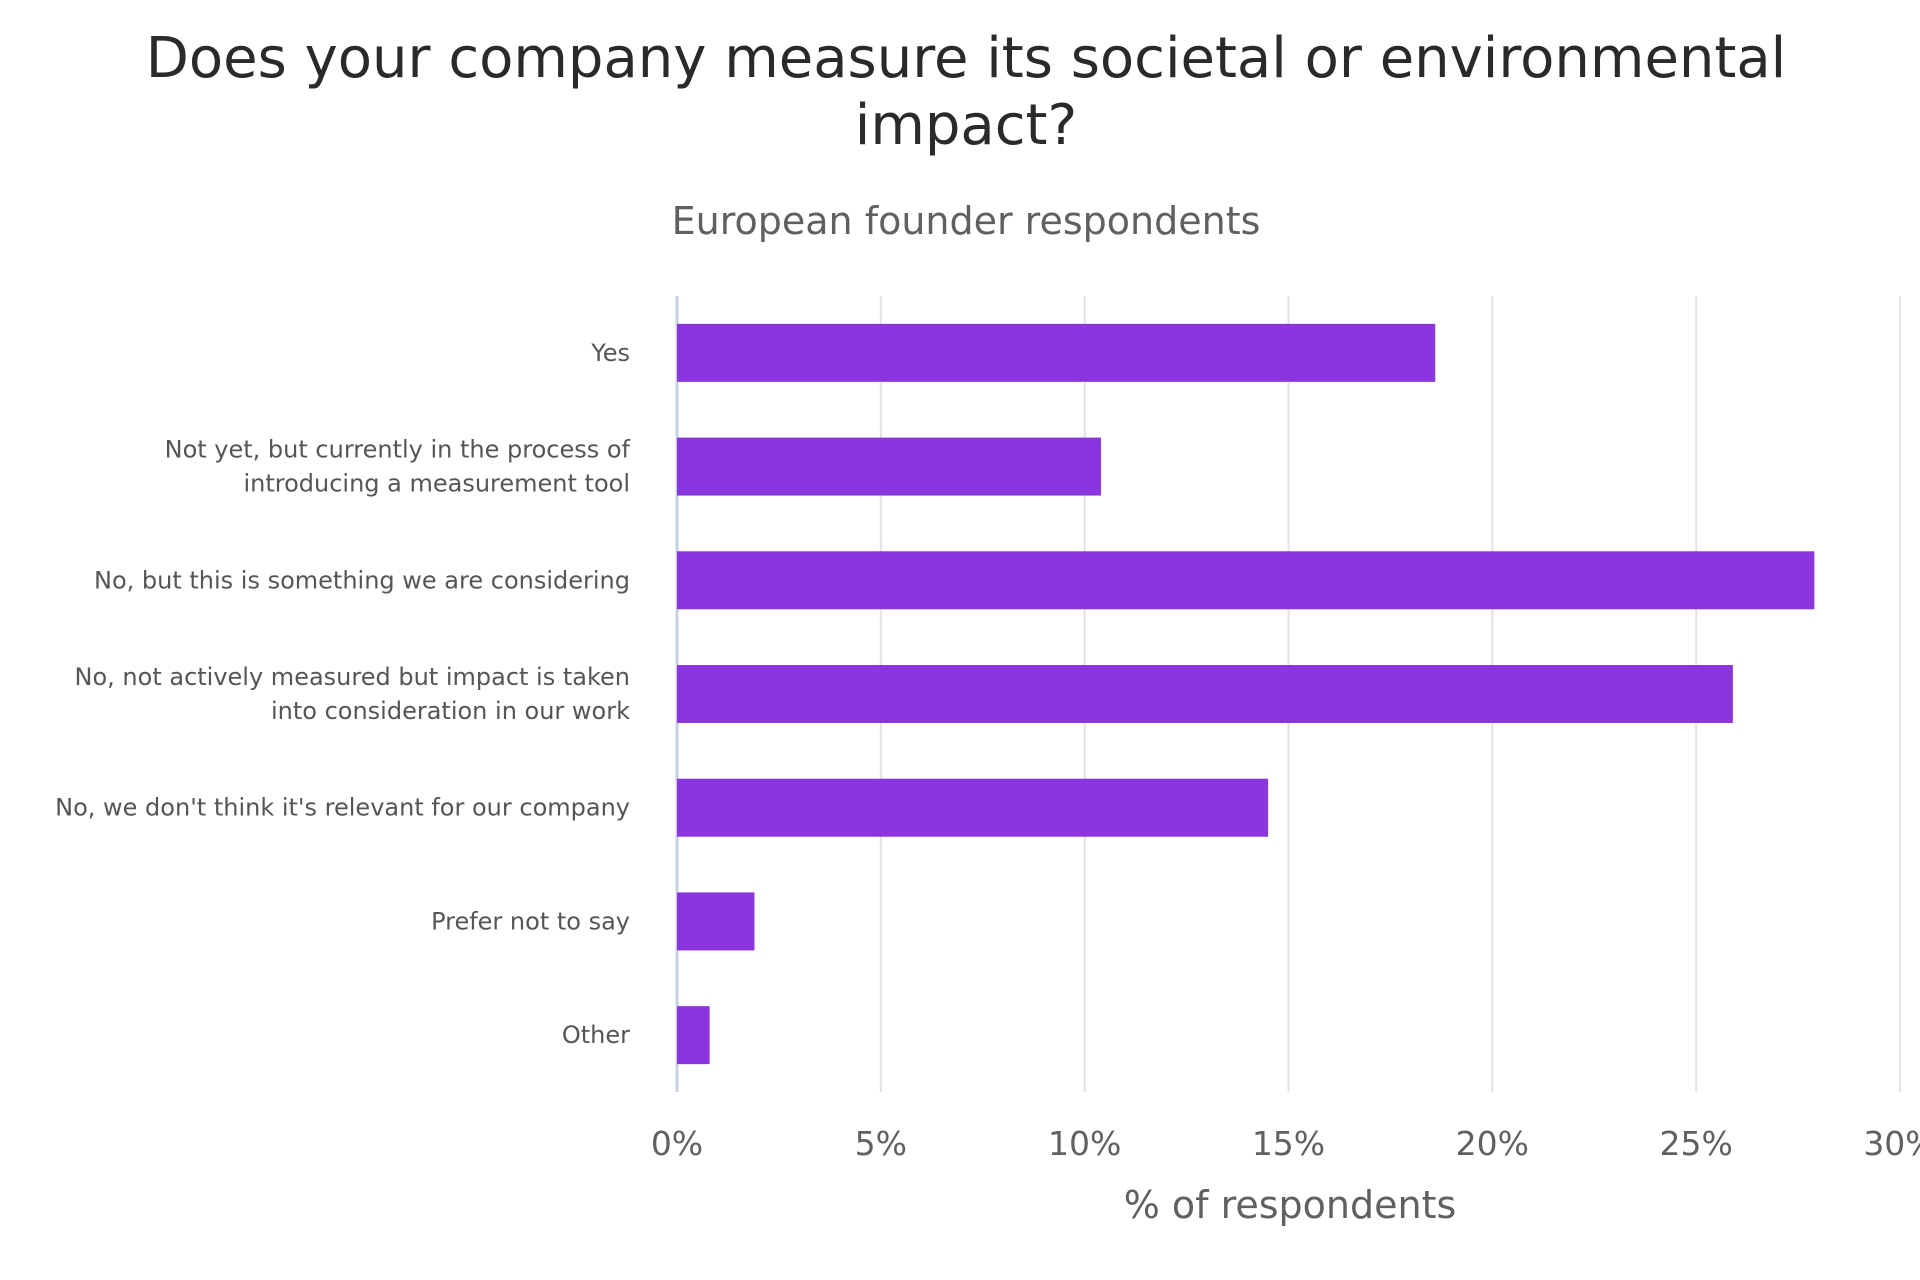  Describe the element at coordinates (881, 1143) in the screenshot. I see `x-tick-label: 5%` at that location.